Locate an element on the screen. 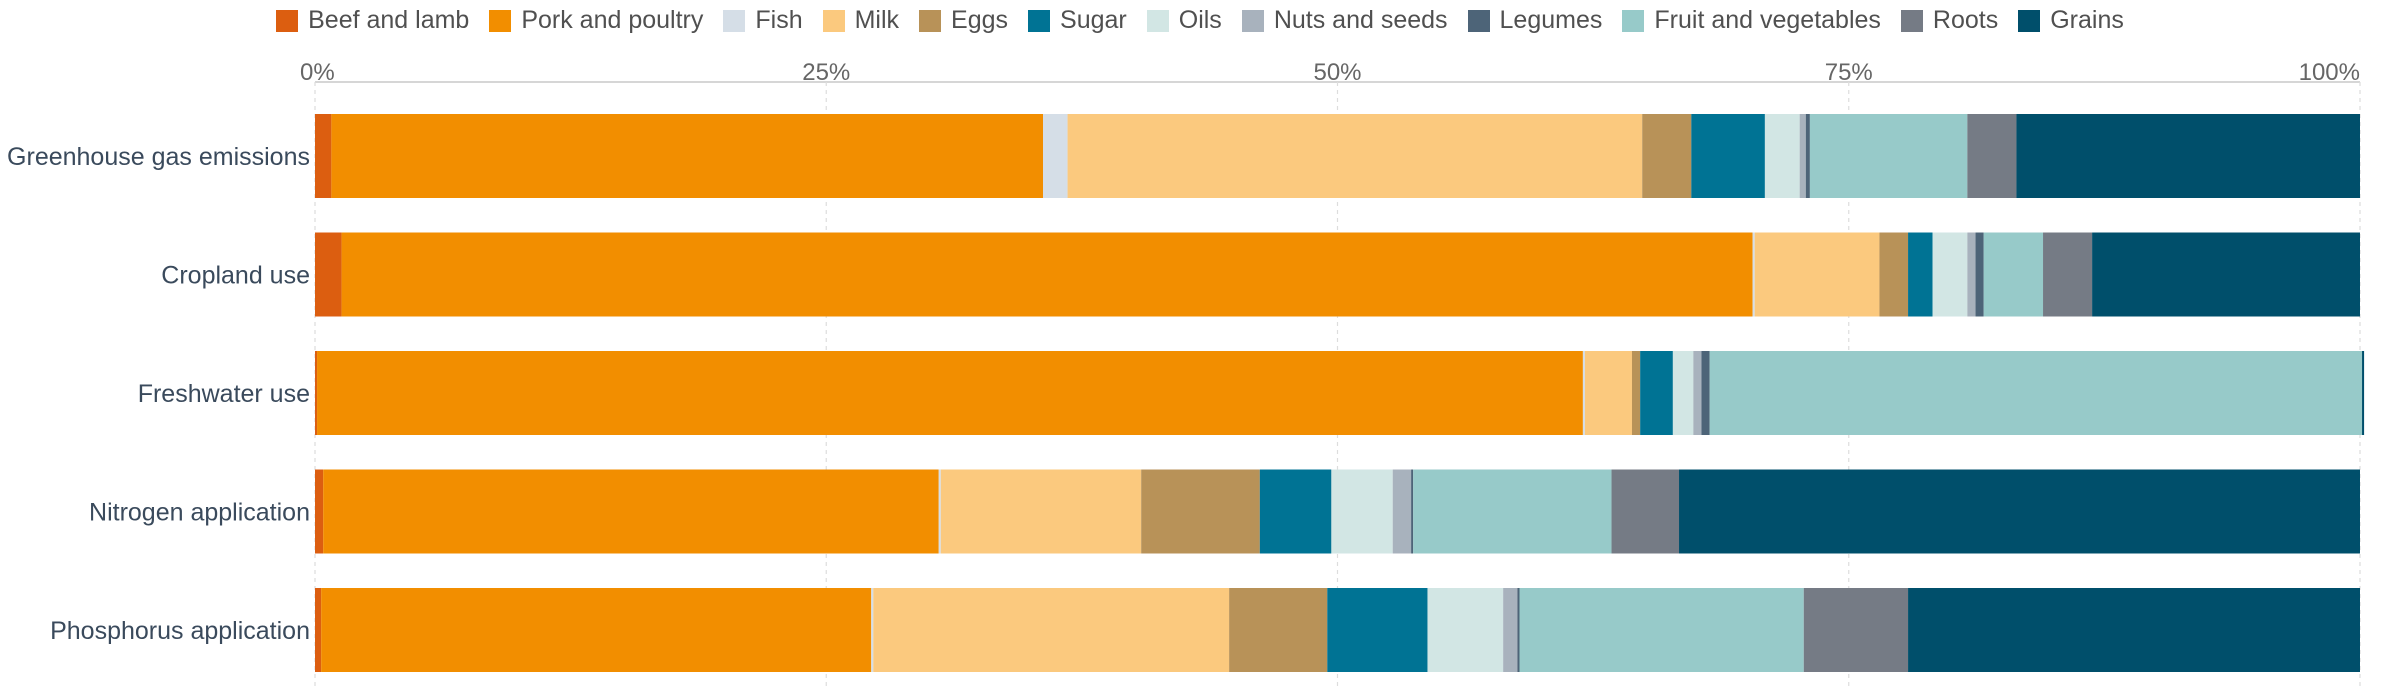 Image resolution: width=2400 pixels, height=700 pixels. category-label-greenhouse-gas-emissions: Greenhouse gas emissions is located at coordinates (158, 157).